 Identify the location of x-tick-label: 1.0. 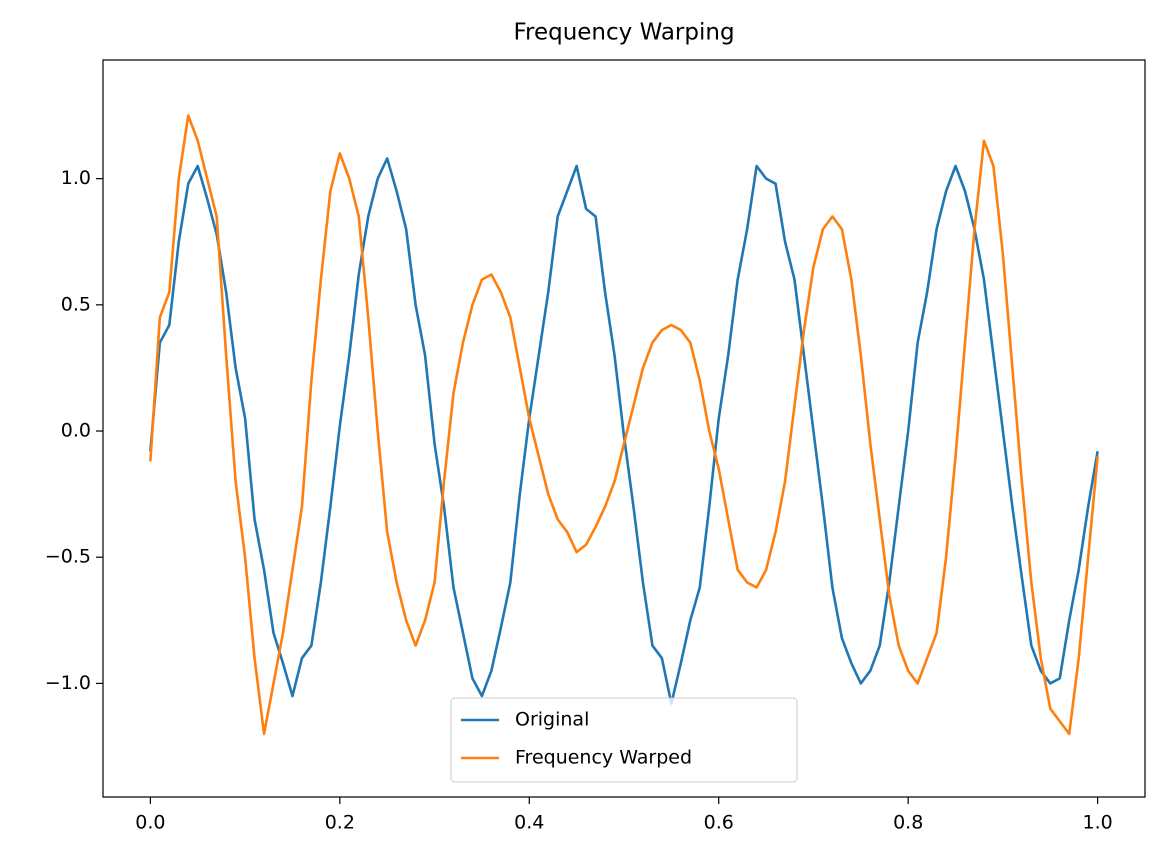
(1098, 823).